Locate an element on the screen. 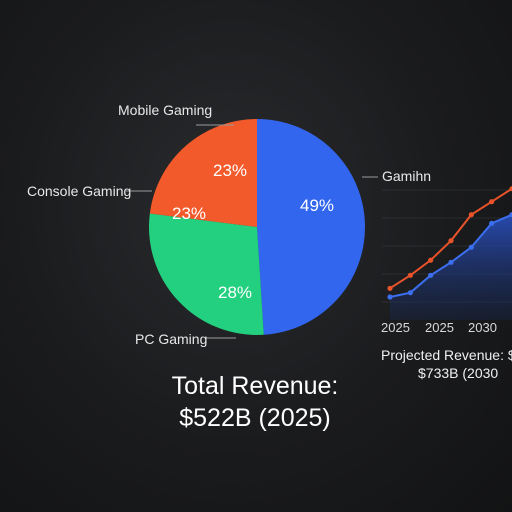 The width and height of the screenshot is (512, 512). line-series-label: Gamihn is located at coordinates (407, 176).